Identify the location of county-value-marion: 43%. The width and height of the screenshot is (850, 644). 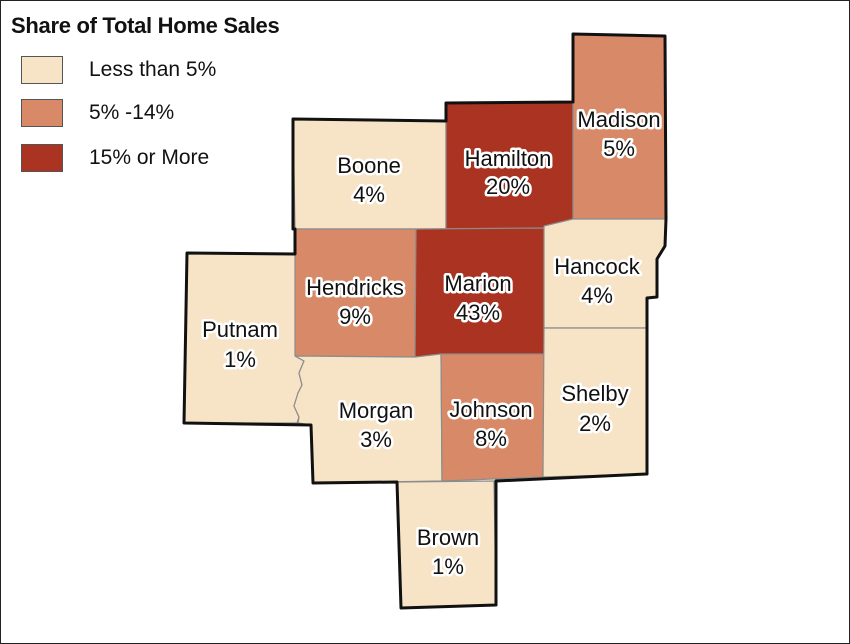
(478, 312).